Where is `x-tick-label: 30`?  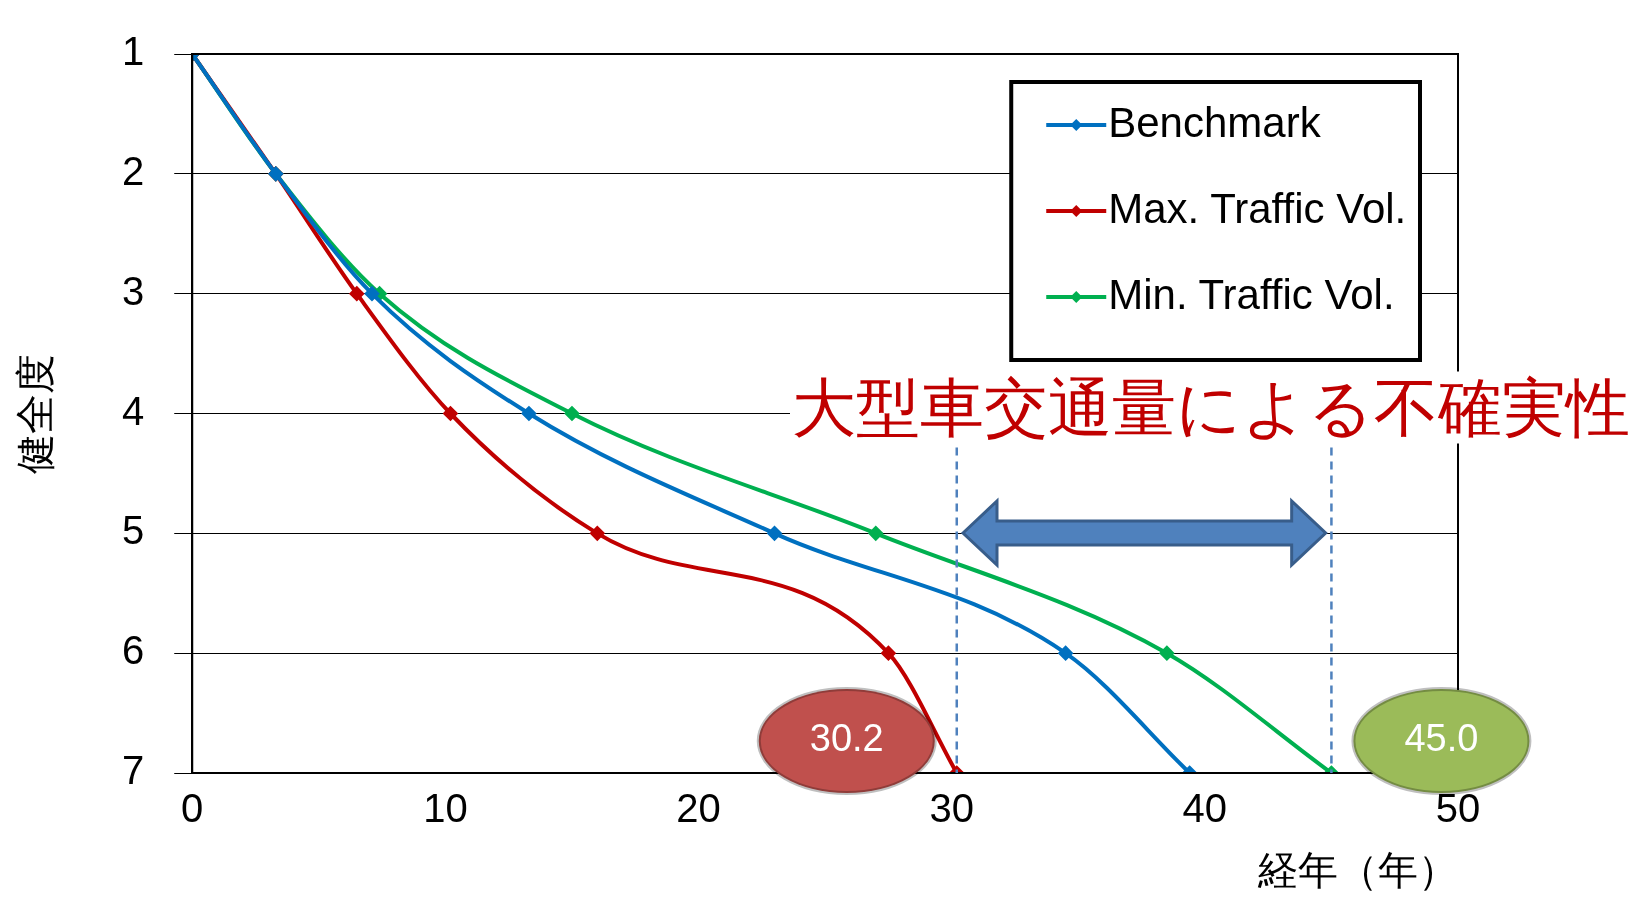
x-tick-label: 30 is located at coordinates (951, 808).